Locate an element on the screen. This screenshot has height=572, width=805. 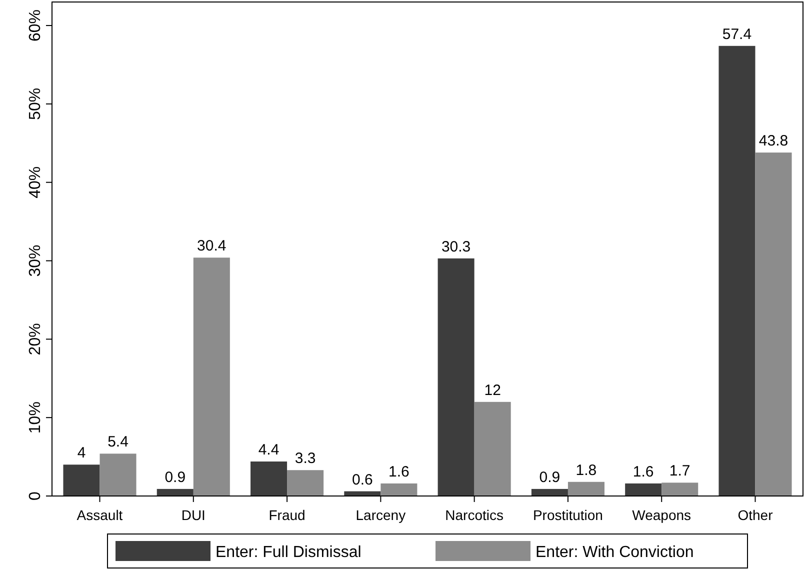
x-tick-label: Larceny is located at coordinates (381, 515).